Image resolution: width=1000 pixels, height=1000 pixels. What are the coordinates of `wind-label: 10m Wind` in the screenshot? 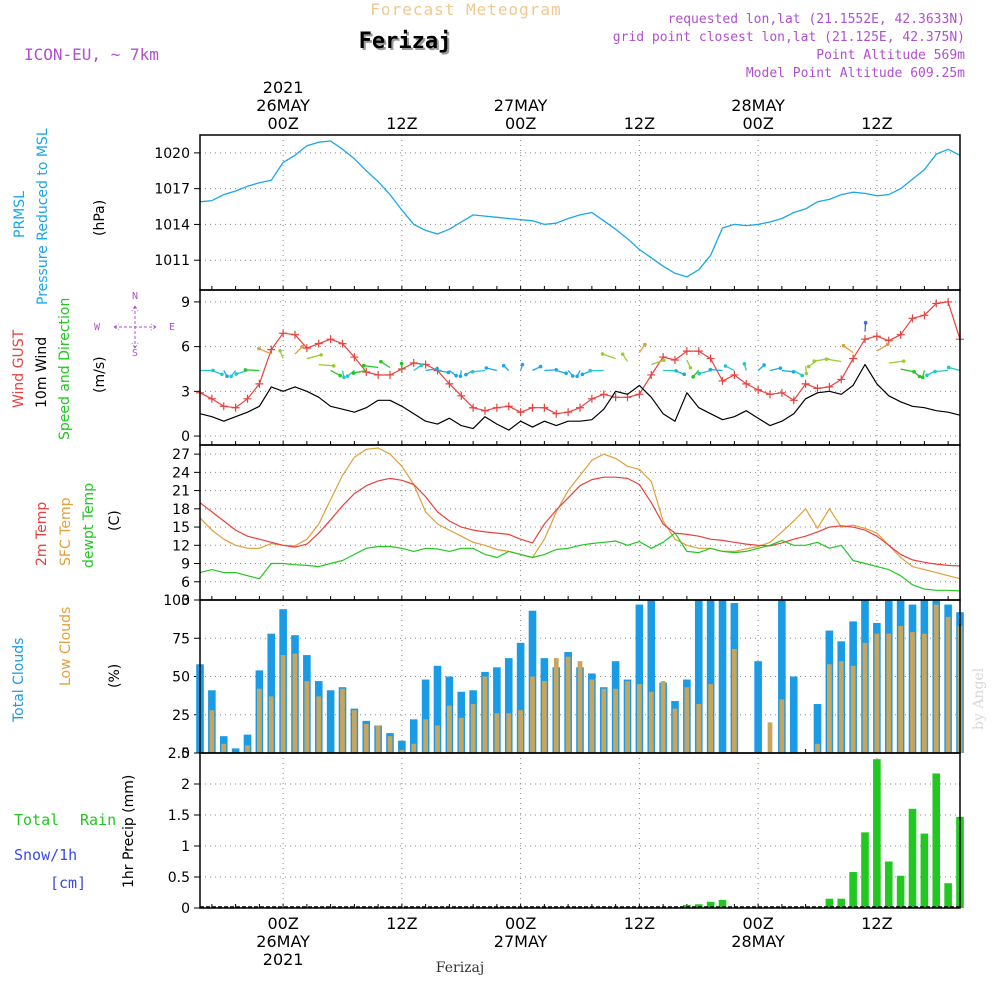 It's located at (42, 372).